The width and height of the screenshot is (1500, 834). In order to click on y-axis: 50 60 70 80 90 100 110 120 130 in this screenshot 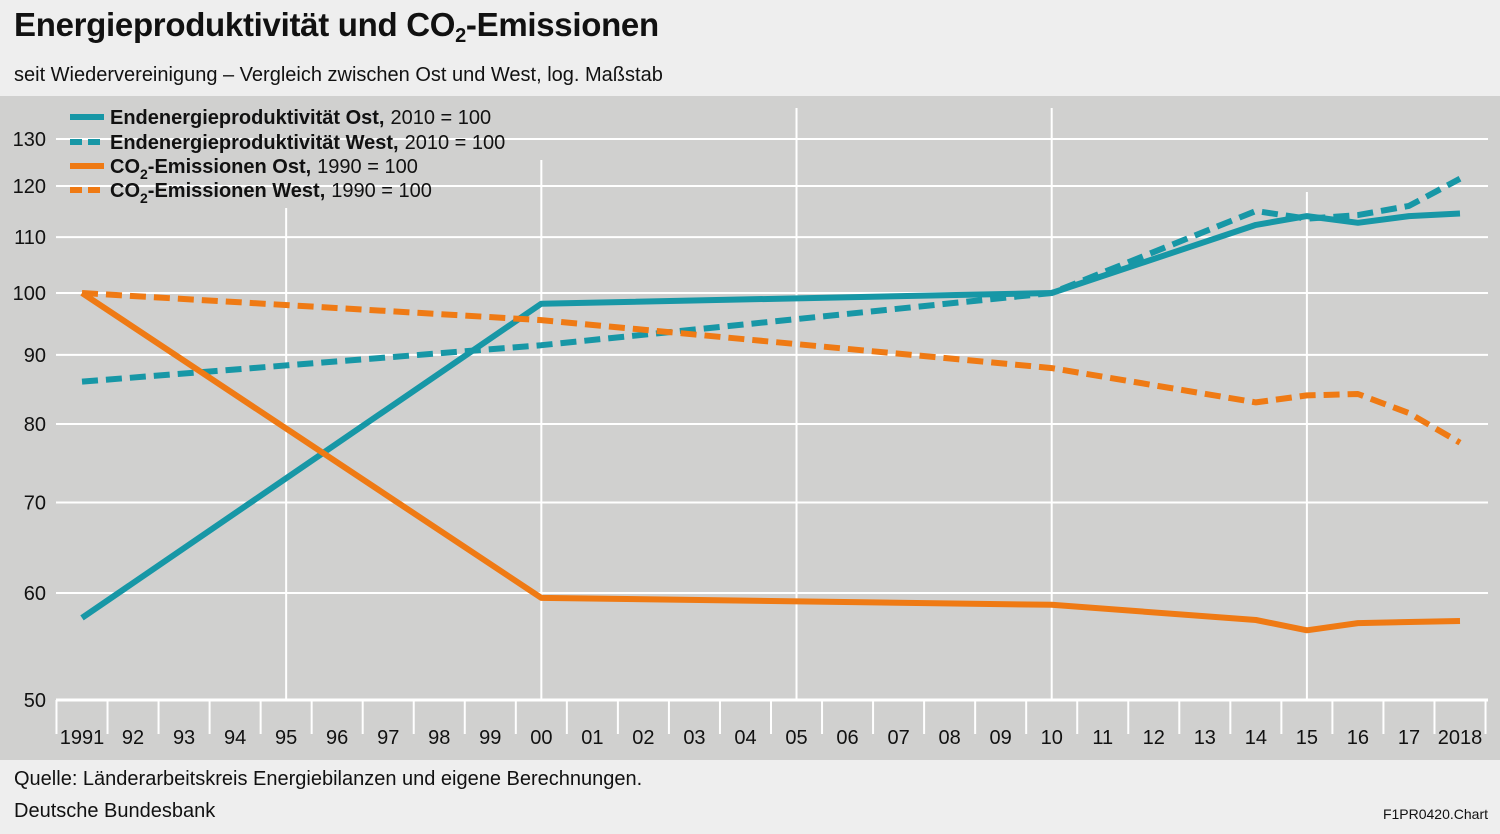, I will do `click(29, 420)`.